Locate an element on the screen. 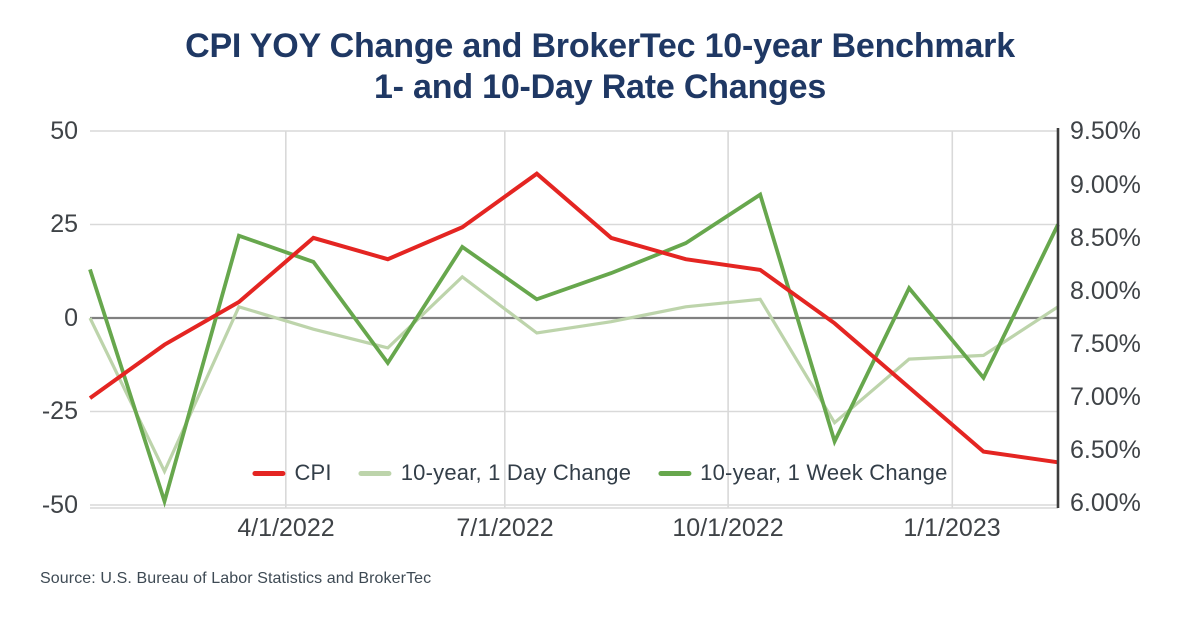 This screenshot has height=627, width=1200. x-tick-jan-2023: 1/1/2023 is located at coordinates (952, 528).